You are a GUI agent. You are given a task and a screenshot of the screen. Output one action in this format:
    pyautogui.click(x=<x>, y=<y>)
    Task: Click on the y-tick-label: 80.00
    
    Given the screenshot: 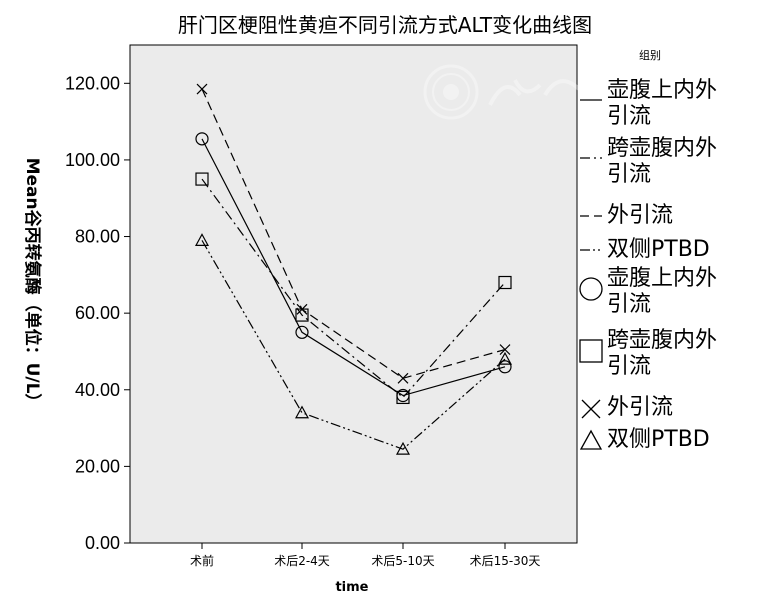 What is the action you would take?
    pyautogui.click(x=97, y=237)
    